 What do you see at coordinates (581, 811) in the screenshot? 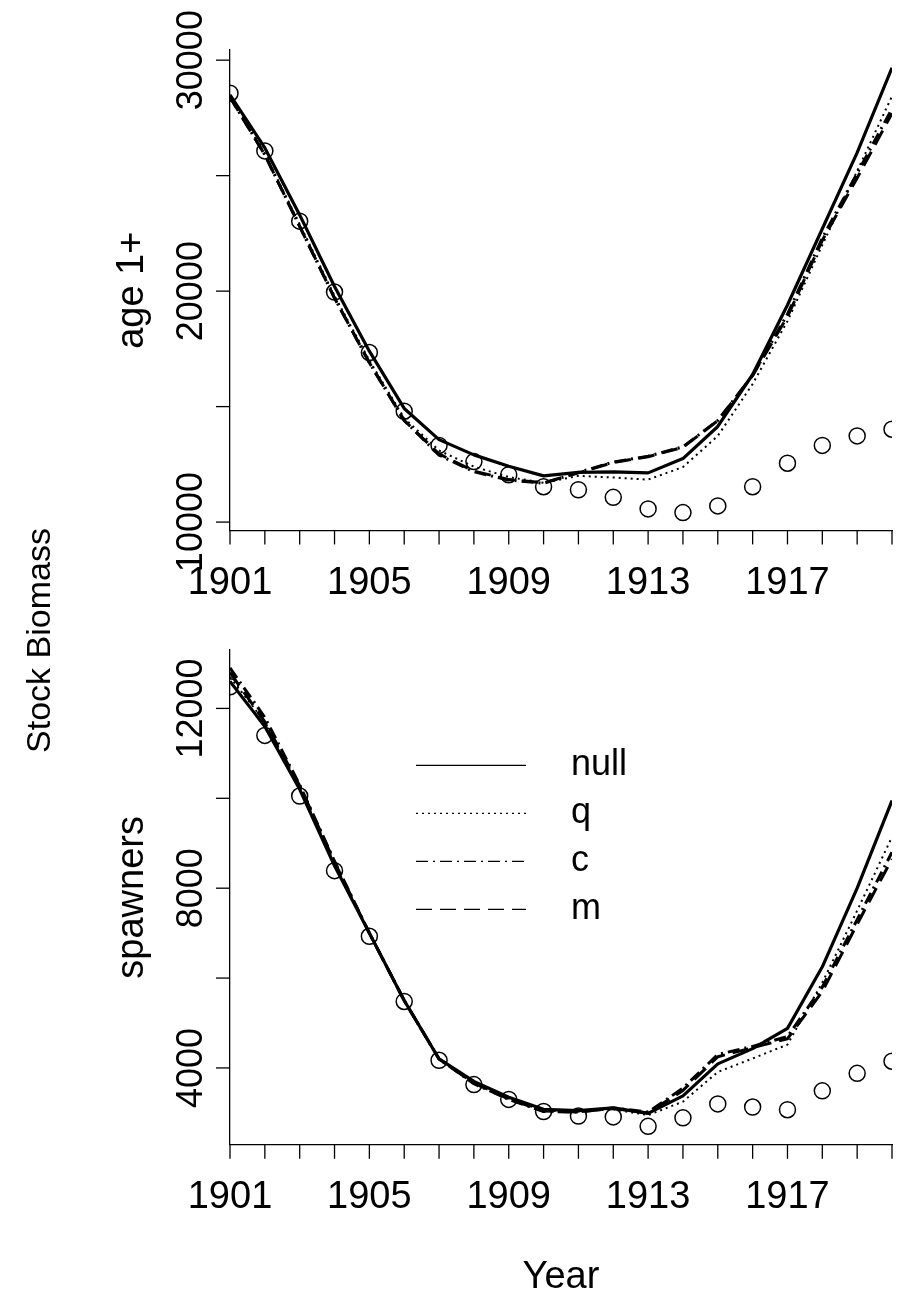
I see `legend-label: q` at bounding box center [581, 811].